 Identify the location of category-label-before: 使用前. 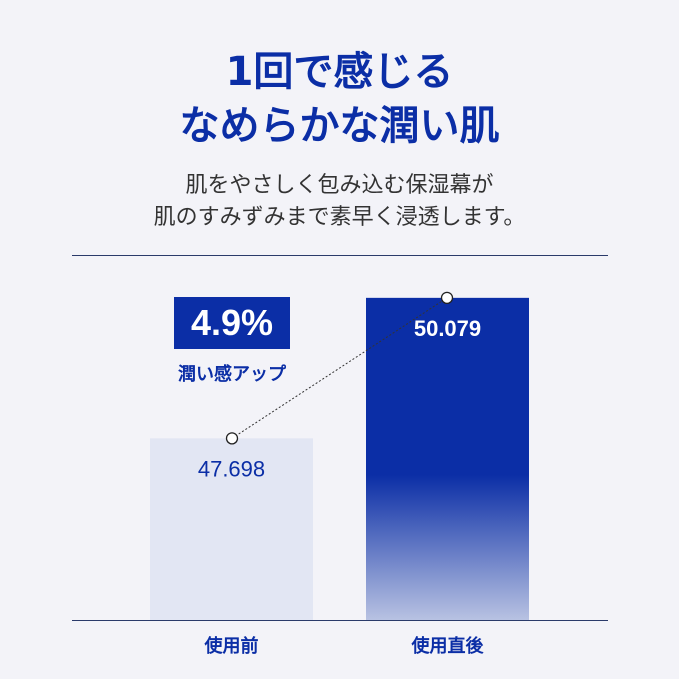
(231, 646).